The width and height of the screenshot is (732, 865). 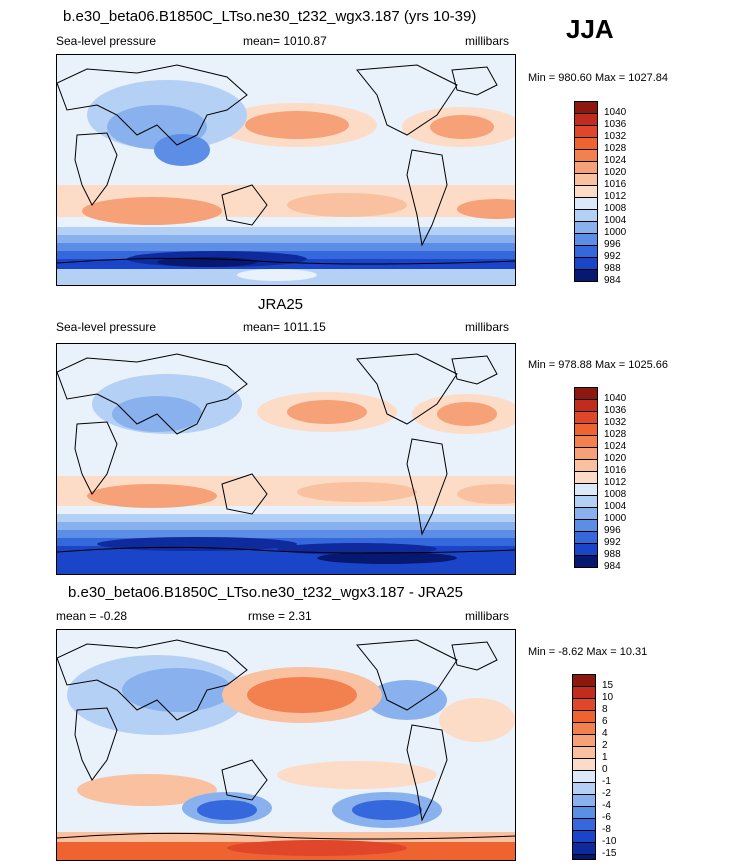 I want to click on panel3-colorbar-label: -10, so click(x=609, y=841).